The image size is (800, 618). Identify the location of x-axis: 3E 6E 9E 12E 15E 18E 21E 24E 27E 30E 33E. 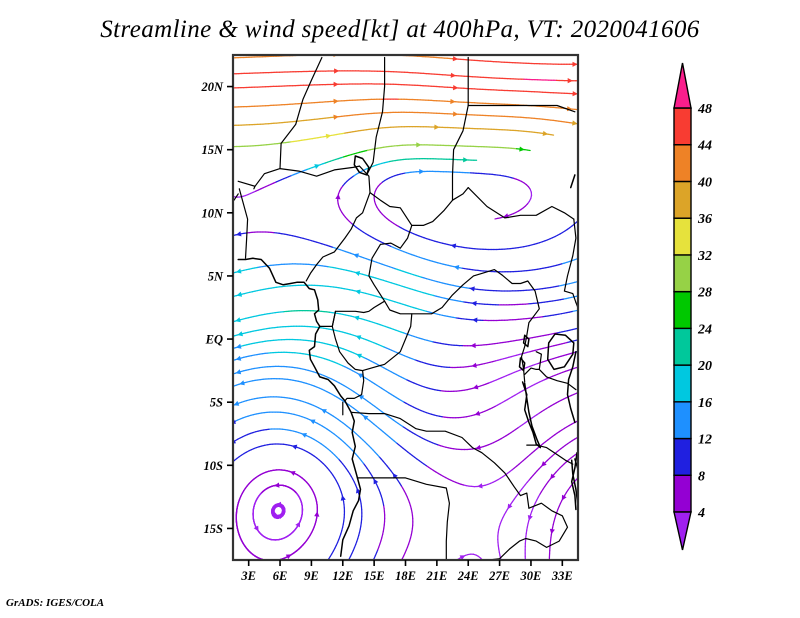
(406, 571).